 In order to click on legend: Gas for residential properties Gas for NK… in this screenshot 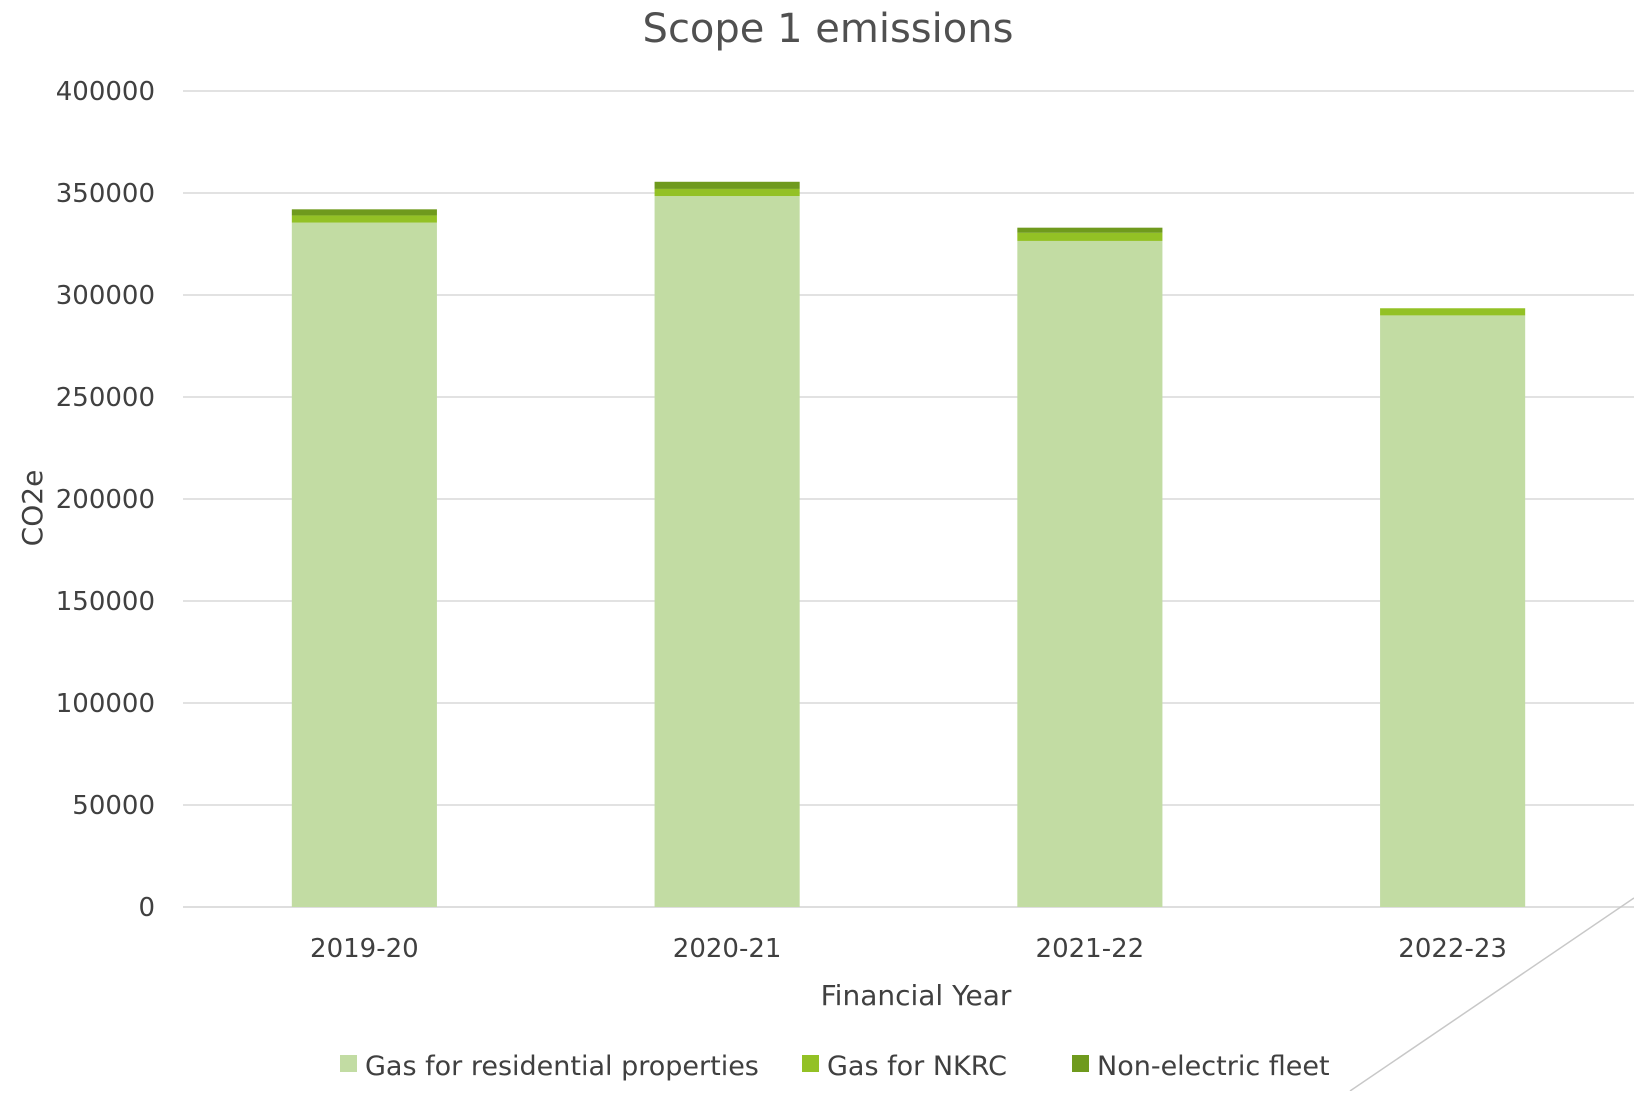, I will do `click(835, 1066)`.